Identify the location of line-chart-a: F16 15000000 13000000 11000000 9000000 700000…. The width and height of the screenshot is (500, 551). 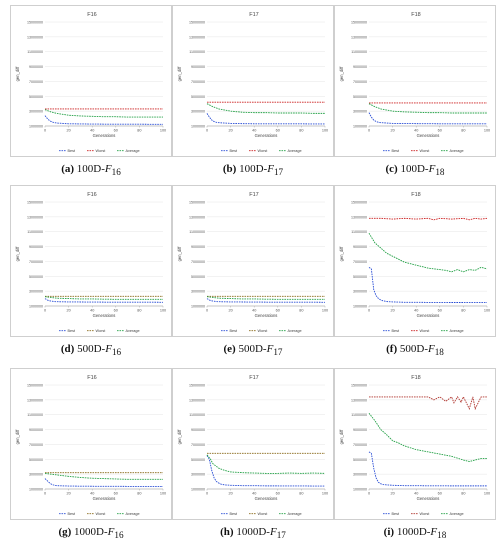
(90, 82).